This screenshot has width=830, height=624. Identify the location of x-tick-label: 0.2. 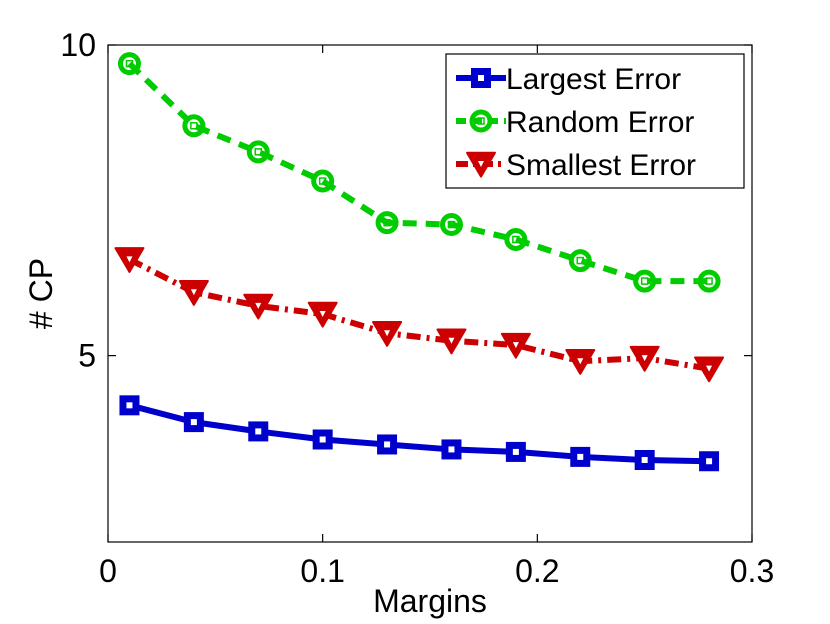
(537, 571).